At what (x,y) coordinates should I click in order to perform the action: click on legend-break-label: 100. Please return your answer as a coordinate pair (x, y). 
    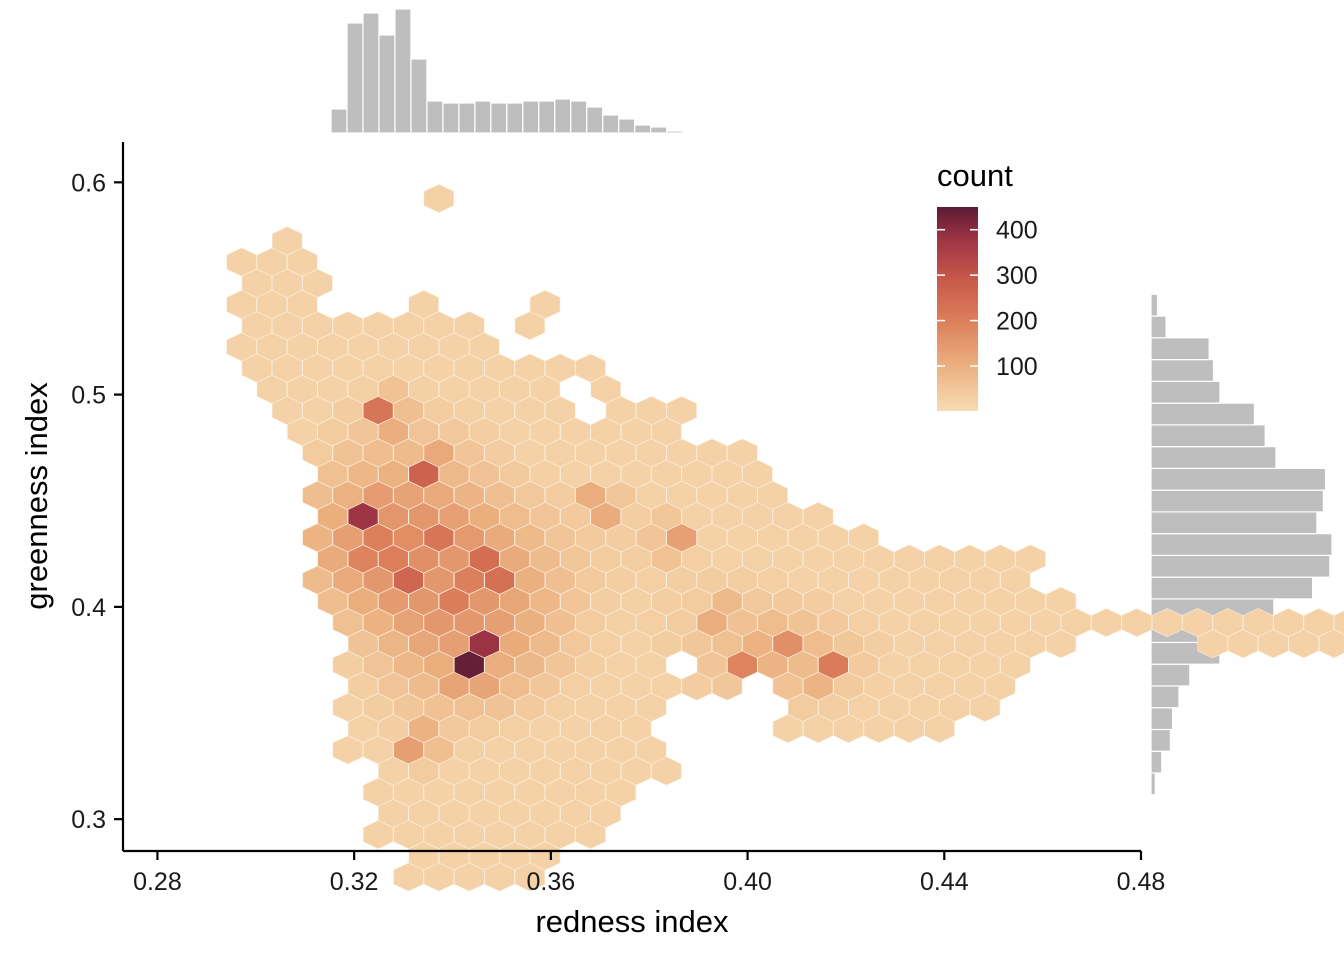
    Looking at the image, I should click on (1017, 367).